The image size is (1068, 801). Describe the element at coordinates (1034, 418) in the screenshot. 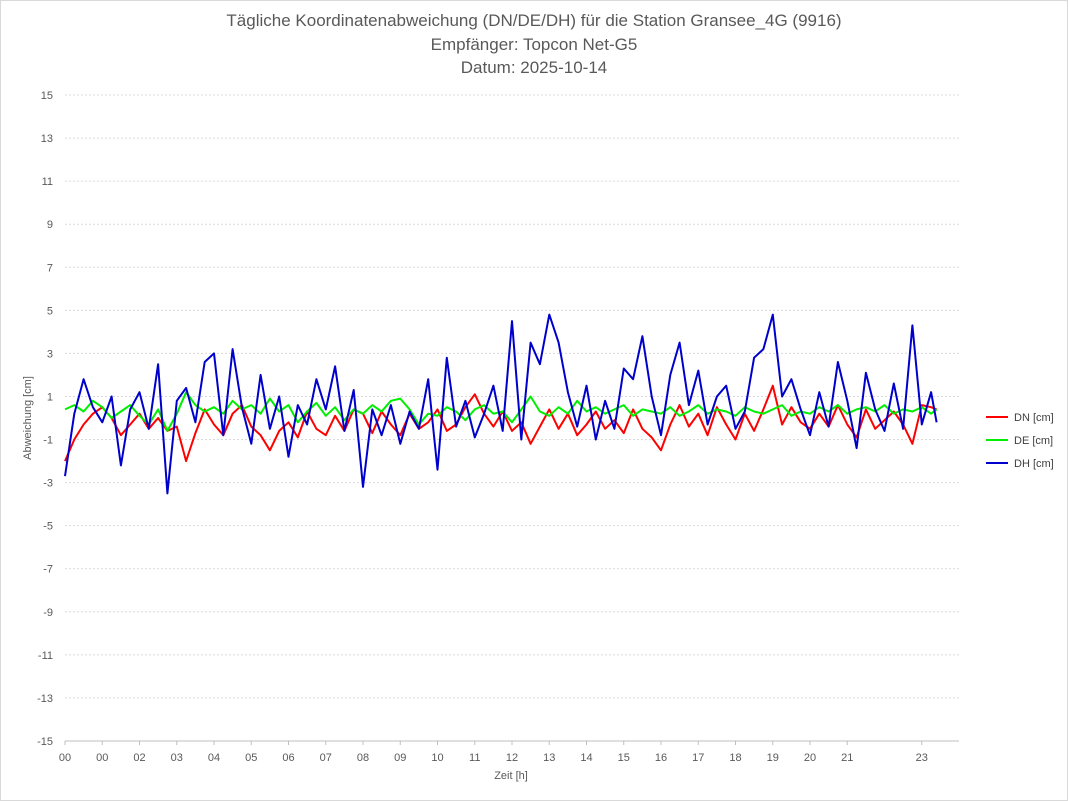

I see `legend-label: DN [cm]` at that location.